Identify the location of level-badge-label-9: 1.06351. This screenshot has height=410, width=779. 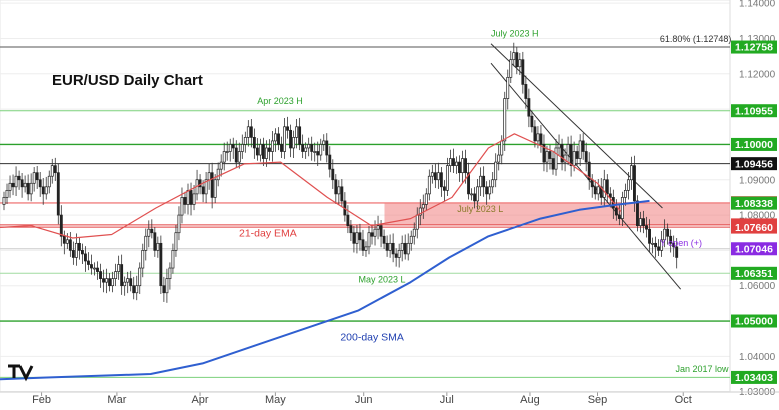
(754, 274).